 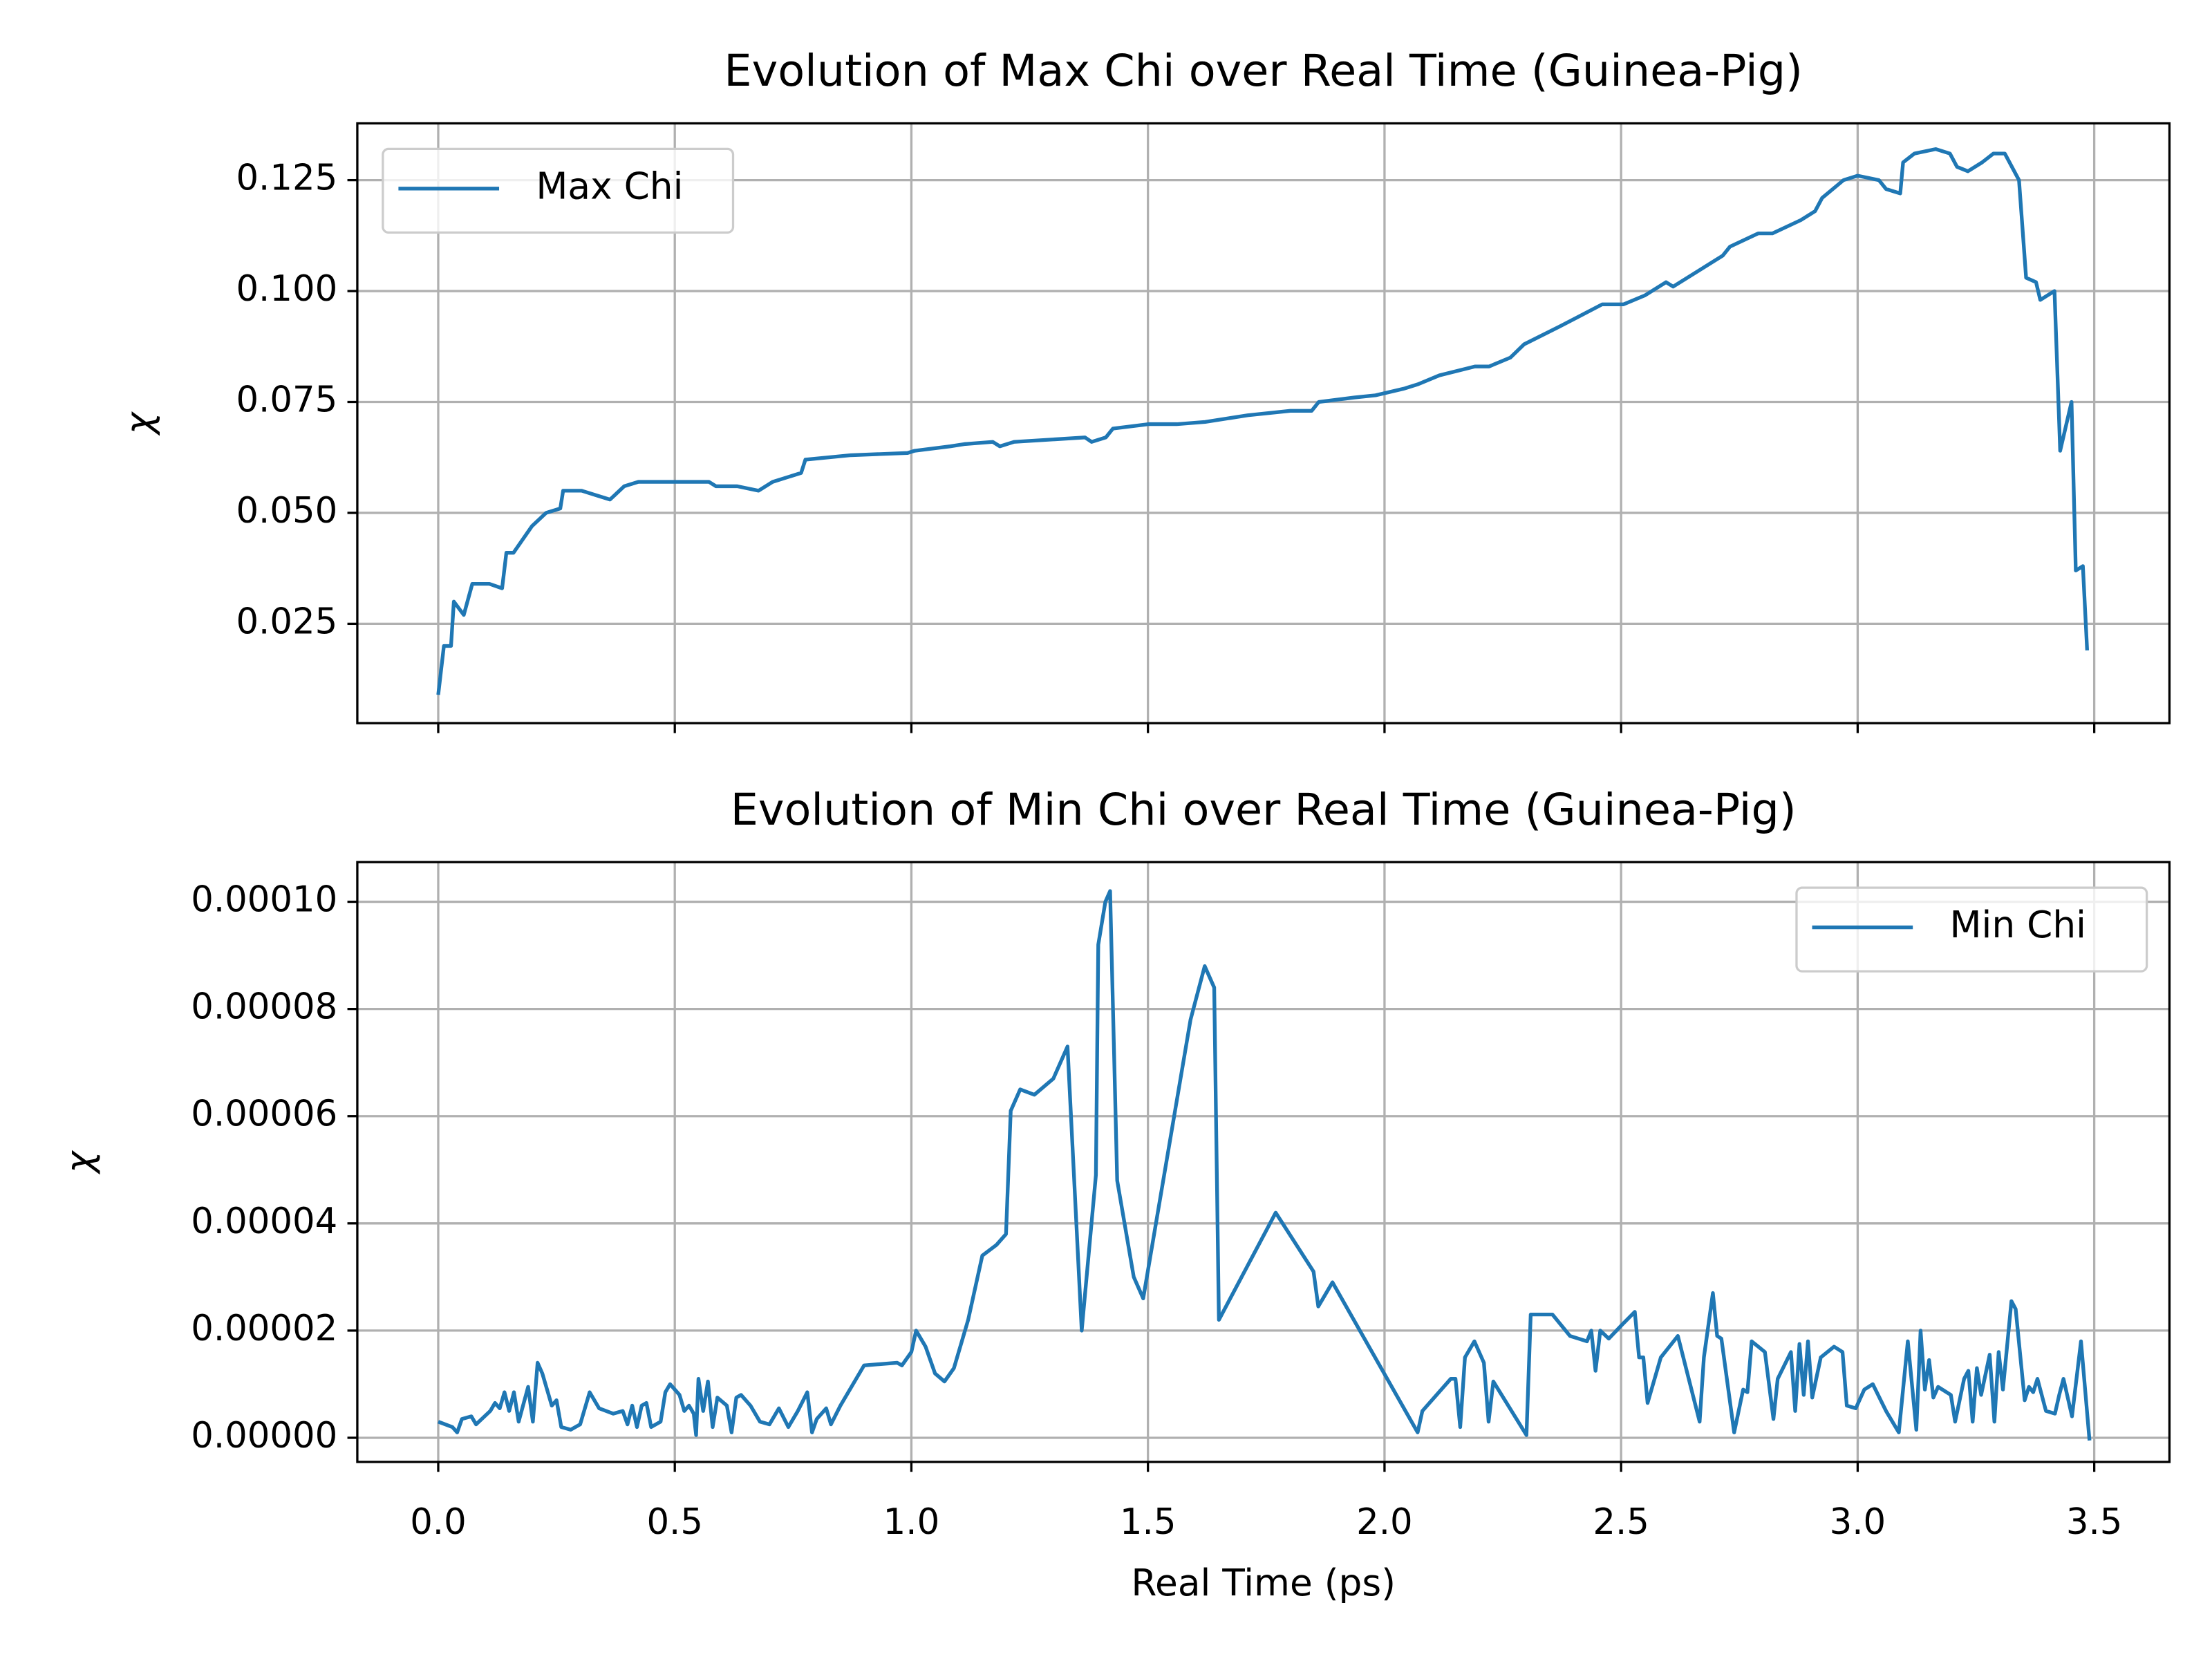 What do you see at coordinates (264, 1436) in the screenshot?
I see `y-tick-label: 0.00000` at bounding box center [264, 1436].